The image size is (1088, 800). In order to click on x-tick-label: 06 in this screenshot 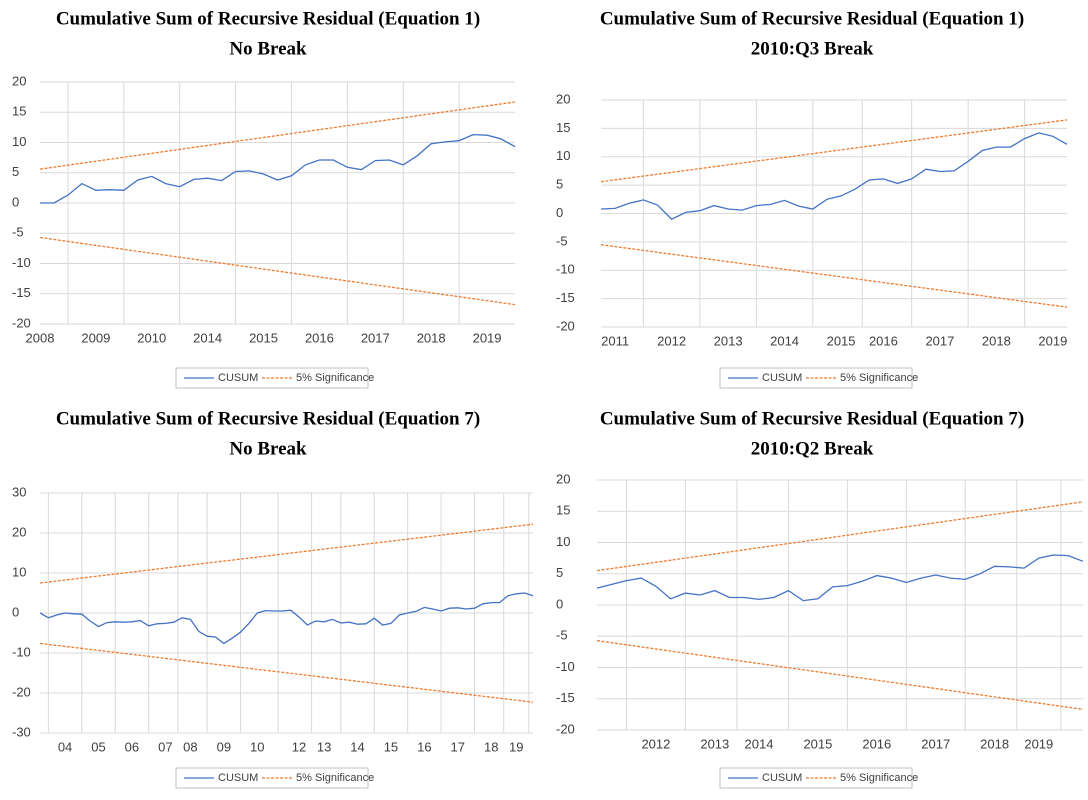, I will do `click(132, 746)`.